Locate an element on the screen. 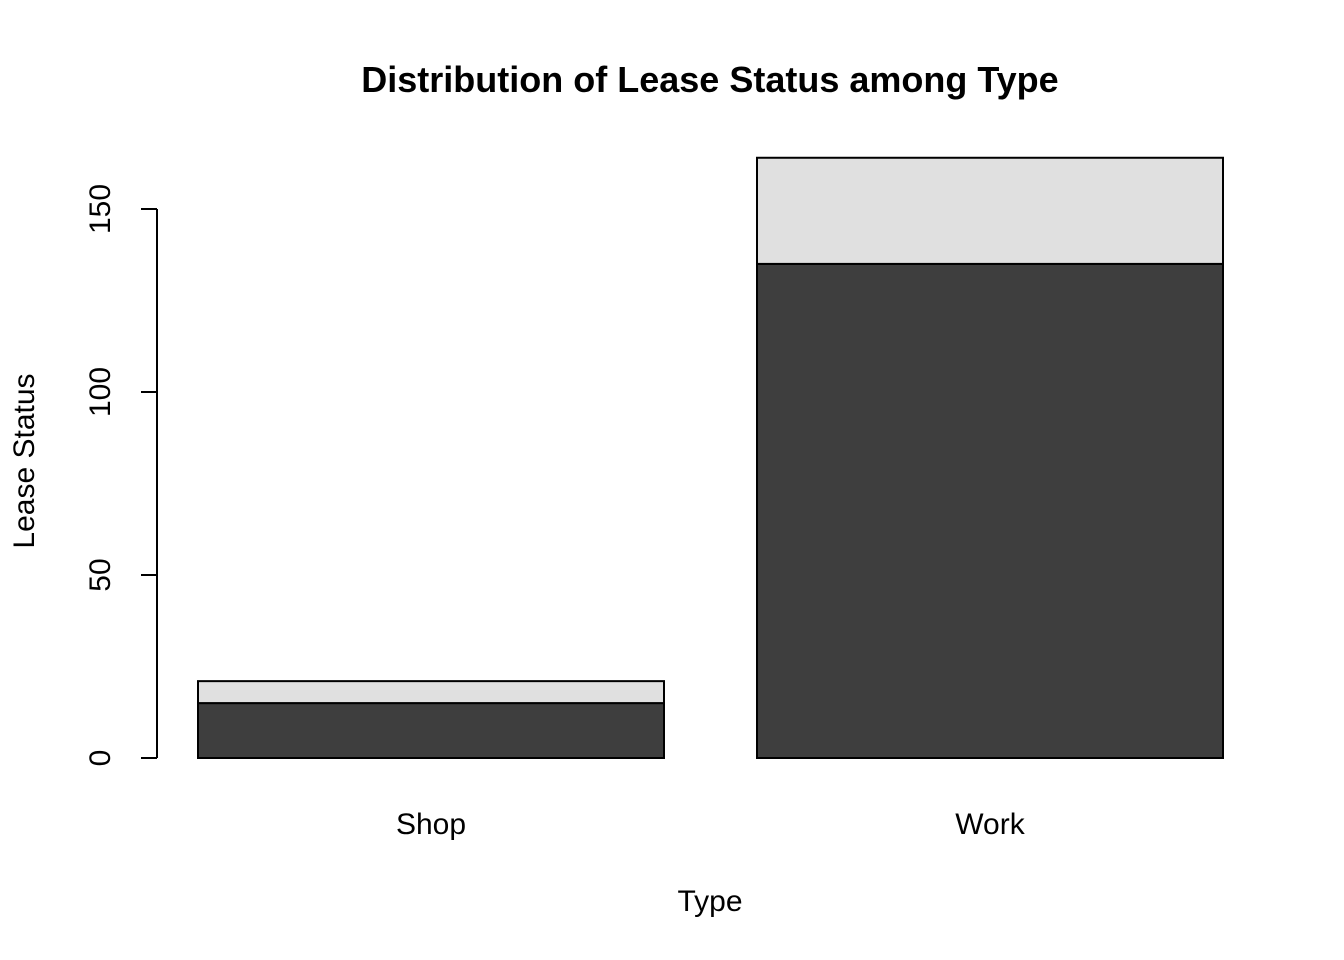 This screenshot has width=1344, height=960. y-tick-label-100: 100 is located at coordinates (100, 392).